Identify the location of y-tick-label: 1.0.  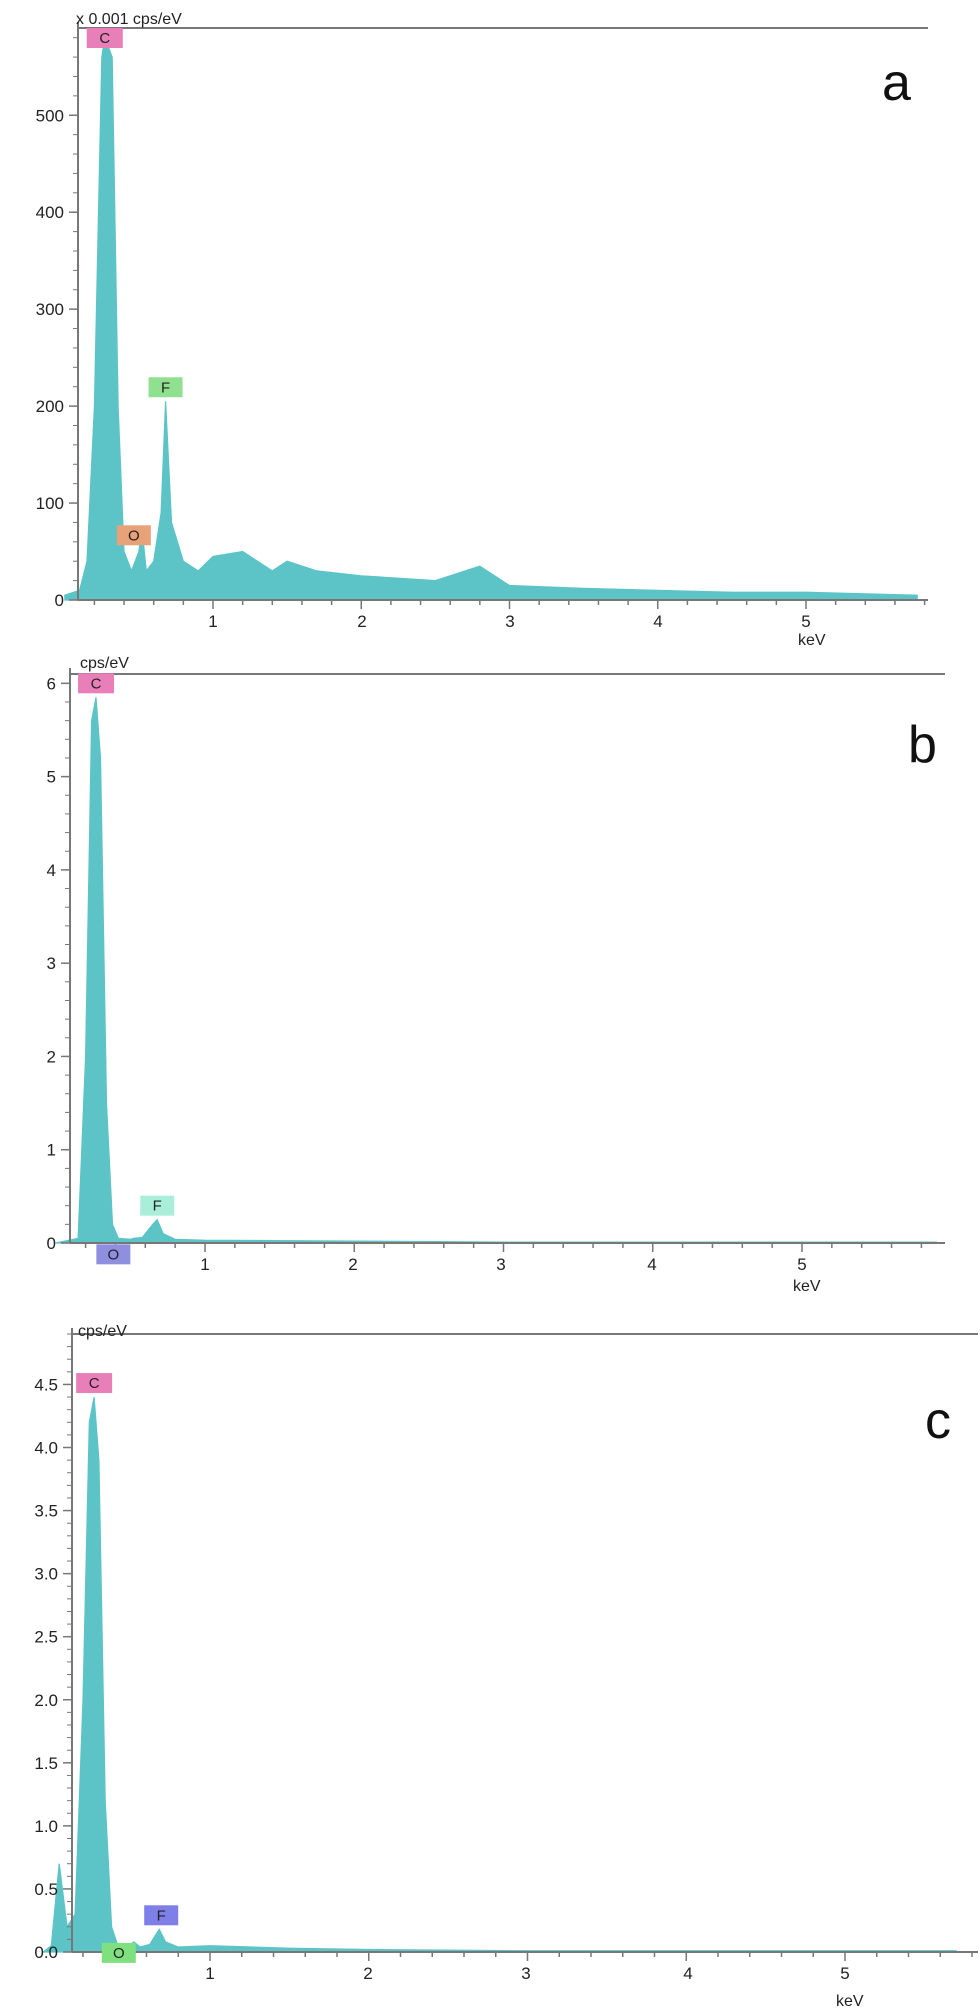
(46, 1826).